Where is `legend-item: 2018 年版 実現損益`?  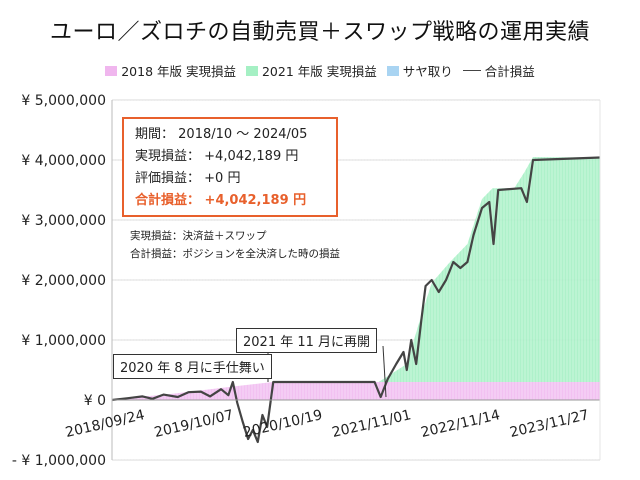 legend-item: 2018 年版 実現損益 is located at coordinates (170, 70).